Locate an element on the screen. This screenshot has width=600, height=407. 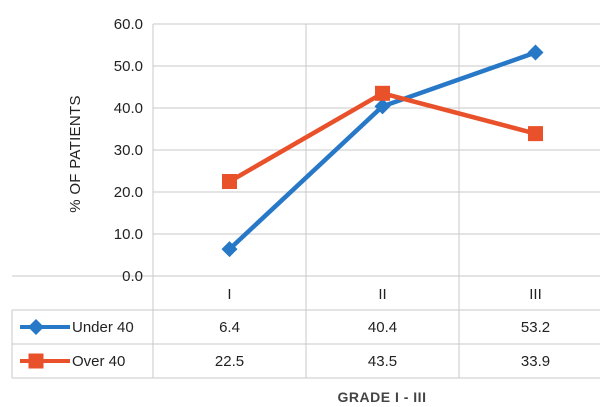
table-cell: 40.4 is located at coordinates (382, 327).